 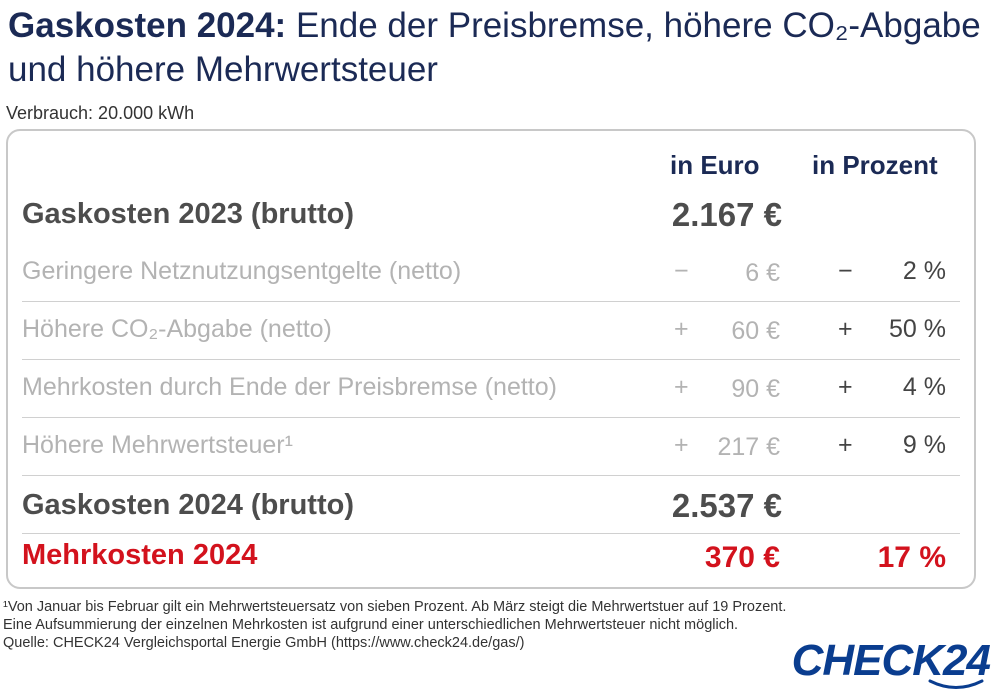 What do you see at coordinates (891, 660) in the screenshot?
I see `check24-logo: CHECK24` at bounding box center [891, 660].